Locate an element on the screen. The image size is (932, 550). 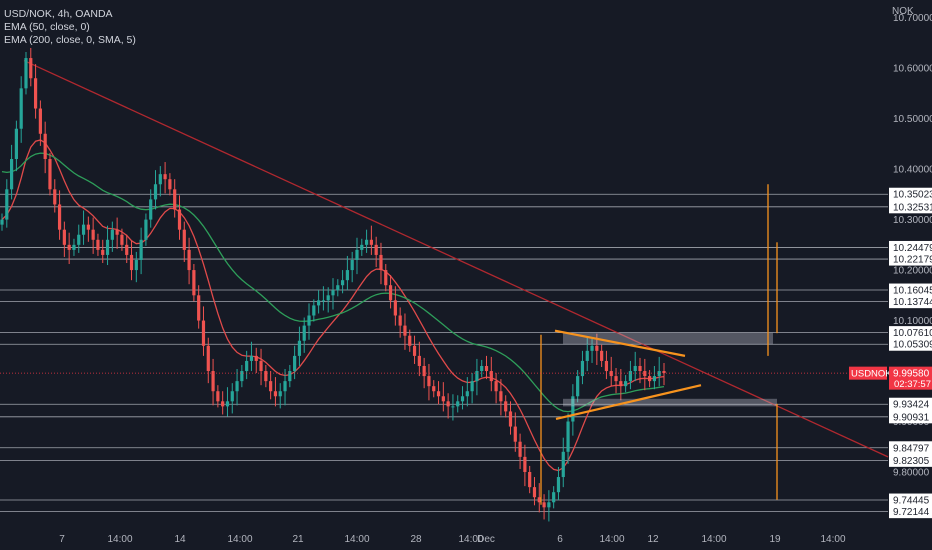
level-price-text: 9.74445 is located at coordinates (911, 501).